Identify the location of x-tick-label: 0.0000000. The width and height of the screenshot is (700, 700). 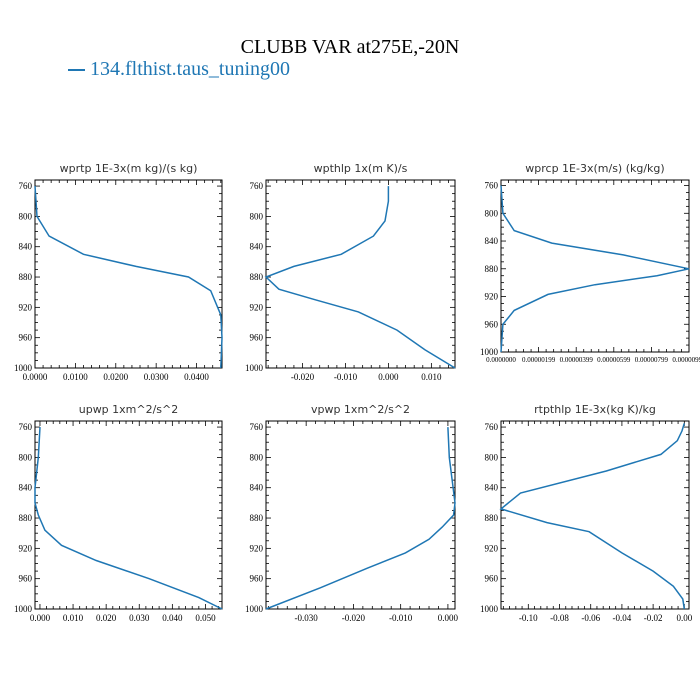
(501, 360).